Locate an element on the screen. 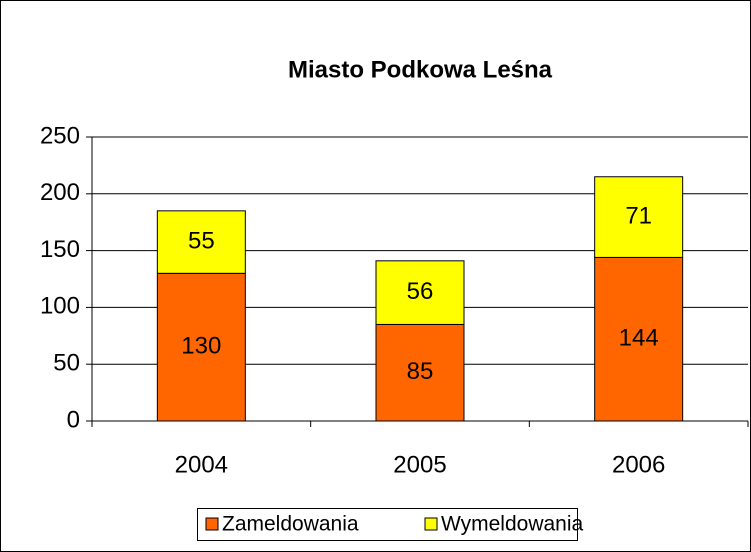 The height and width of the screenshot is (552, 751). y-tick-label: 50 is located at coordinates (66, 363).